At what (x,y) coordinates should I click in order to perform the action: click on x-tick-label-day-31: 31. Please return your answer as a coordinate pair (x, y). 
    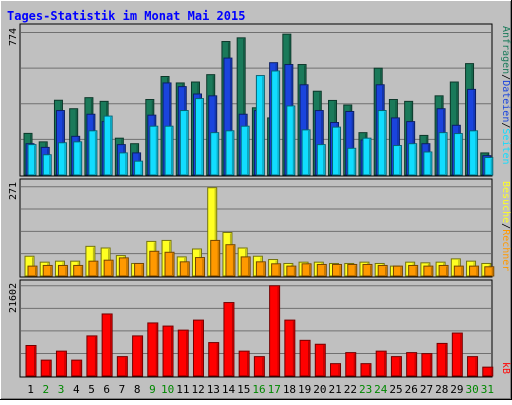
    Looking at the image, I should click on (487, 389).